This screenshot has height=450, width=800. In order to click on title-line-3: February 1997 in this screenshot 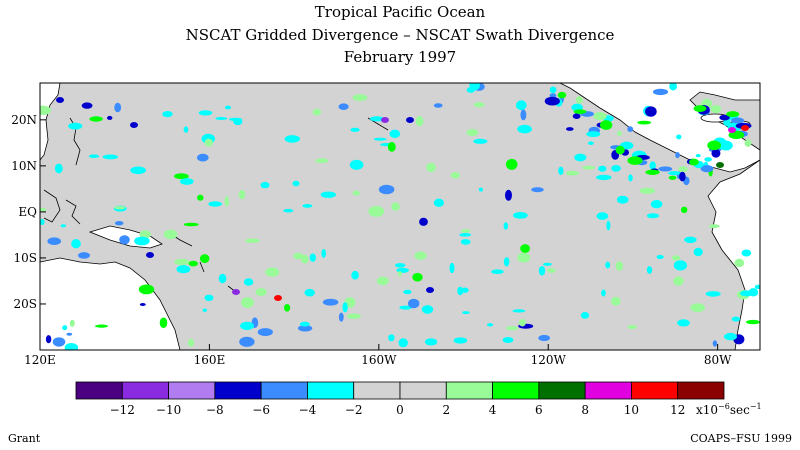, I will do `click(400, 57)`.